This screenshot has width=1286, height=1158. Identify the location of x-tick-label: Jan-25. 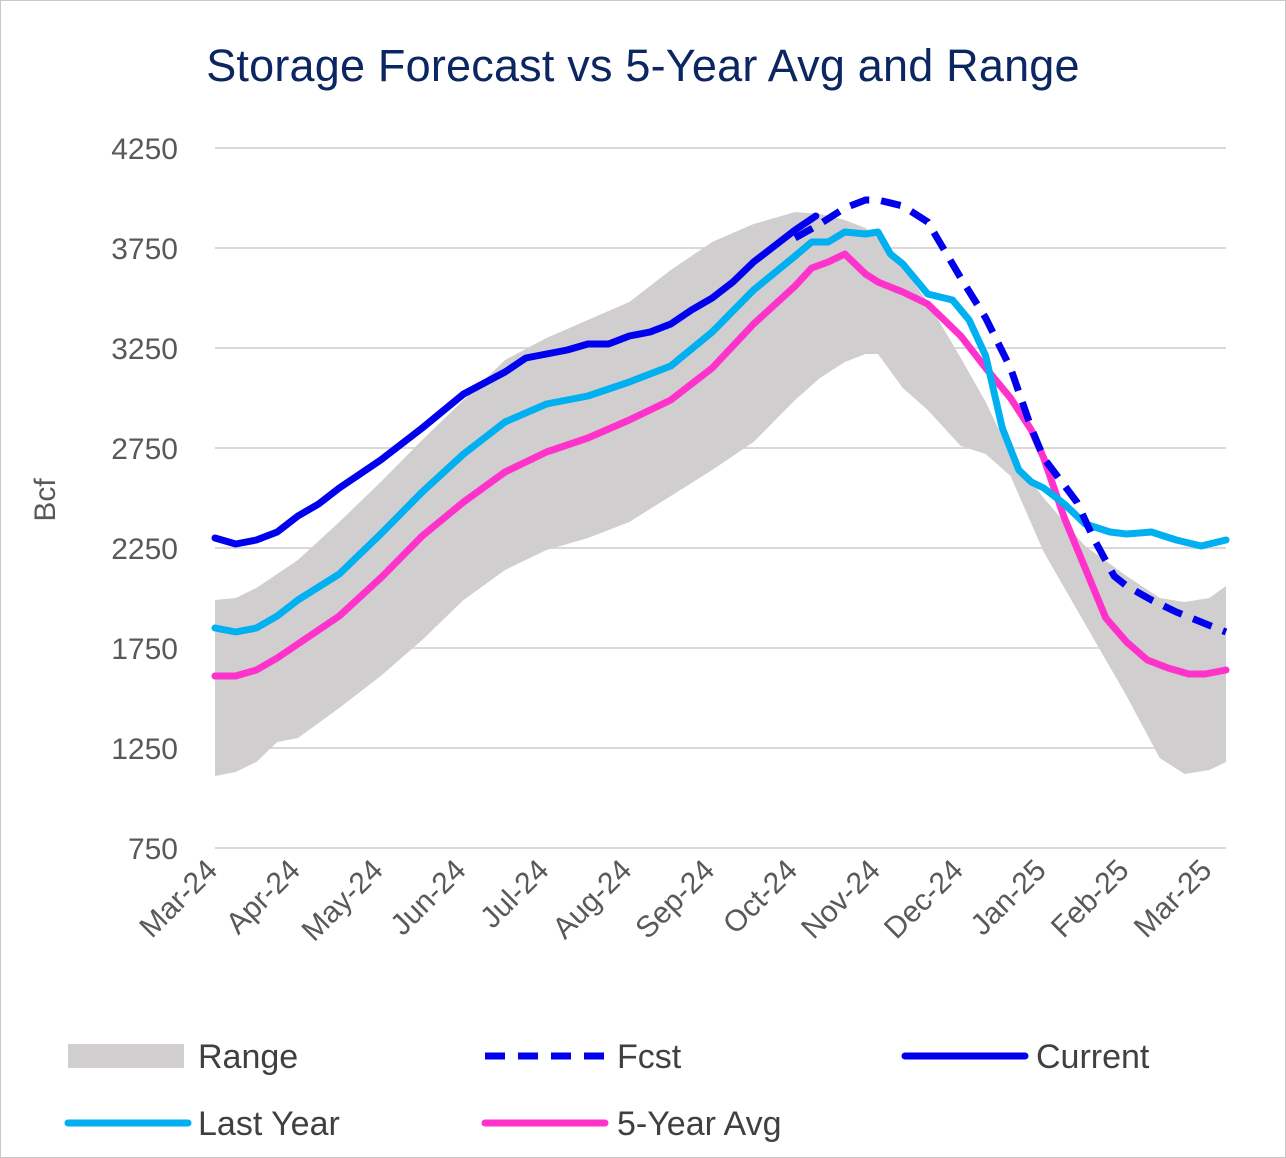
(1008, 898).